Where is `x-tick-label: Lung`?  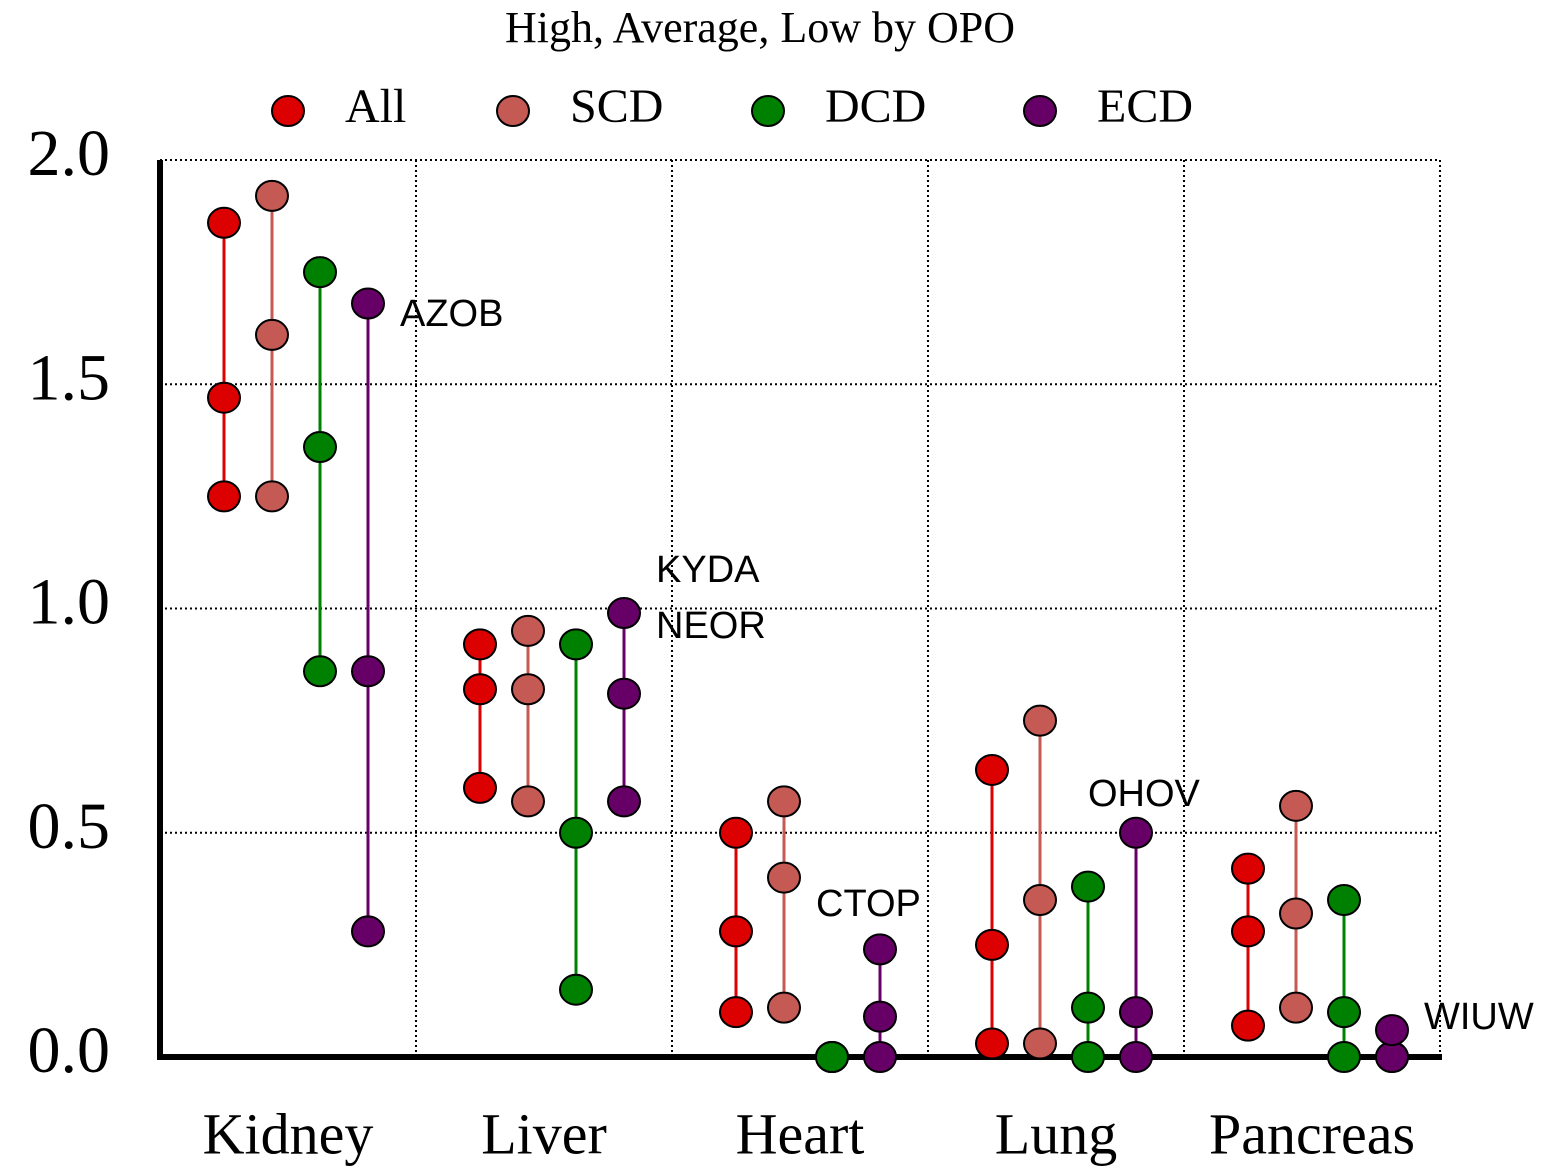
x-tick-label: Lung is located at coordinates (1056, 1133).